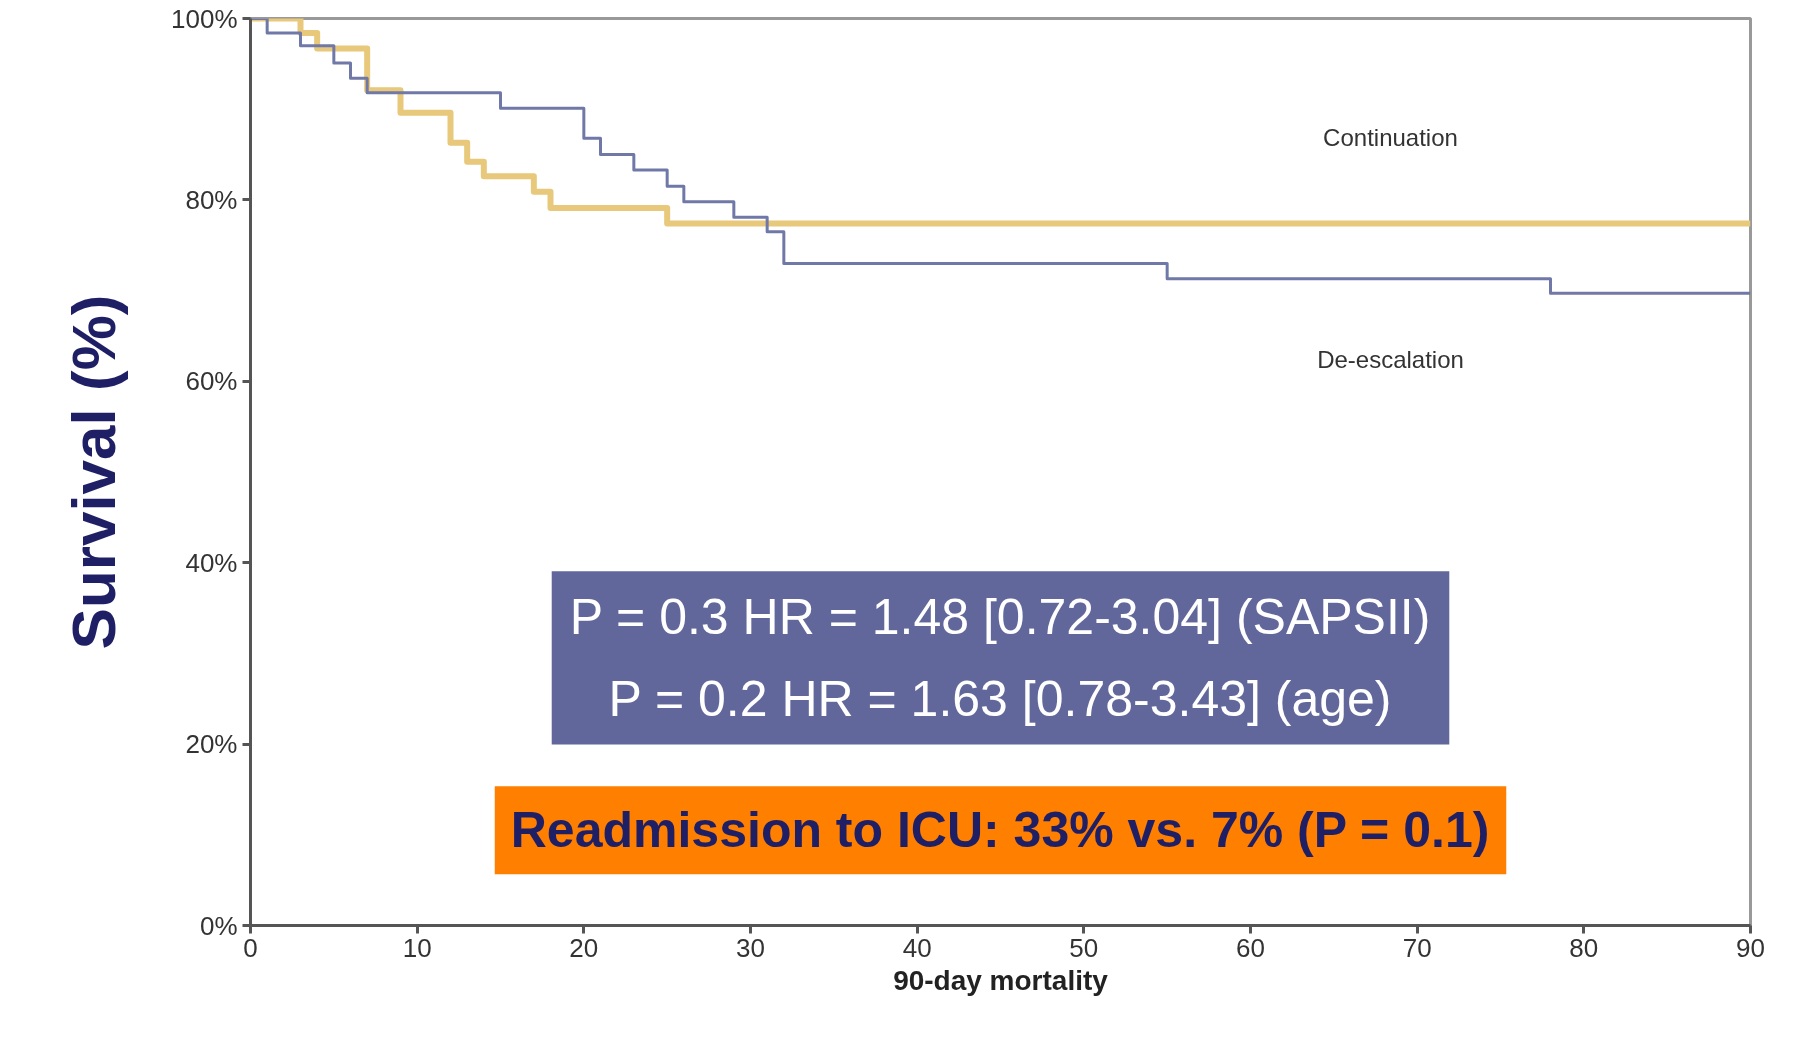 The image size is (1798, 1061). Describe the element at coordinates (1084, 947) in the screenshot. I see `x-tick-label: 50` at that location.